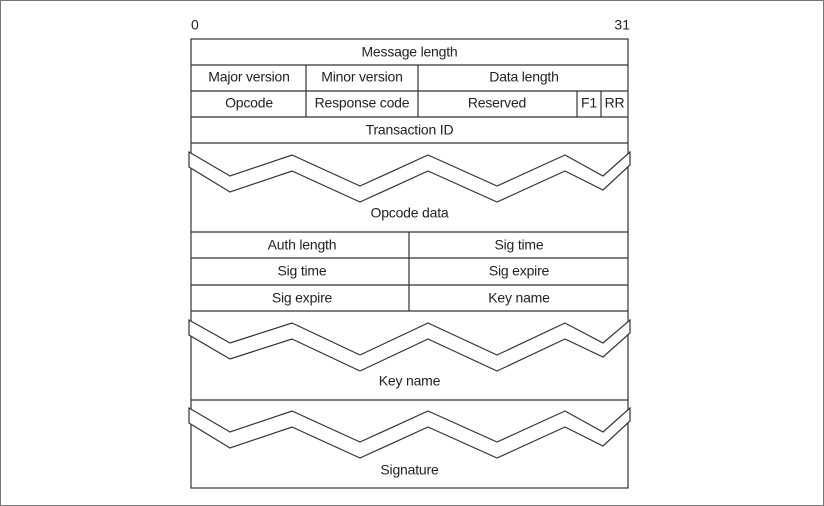 This screenshot has height=506, width=824. I want to click on field-signature: Signature, so click(409, 470).